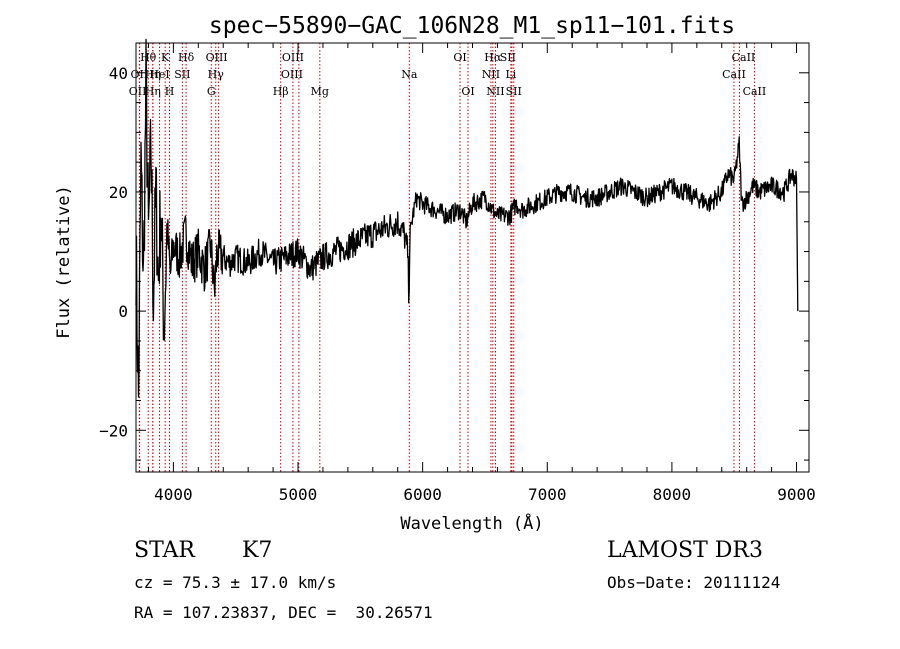  I want to click on spectral-line-label: Hγ, so click(216, 74).